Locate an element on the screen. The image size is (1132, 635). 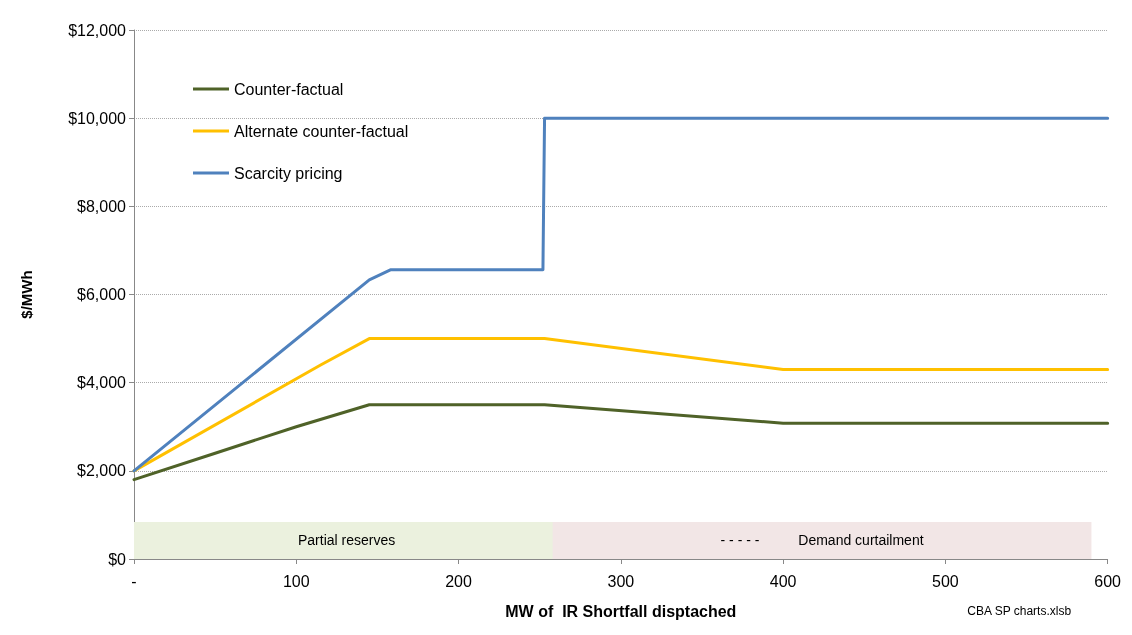
x-axis-title: MW of IR Shortfall disptached is located at coordinates (621, 611).